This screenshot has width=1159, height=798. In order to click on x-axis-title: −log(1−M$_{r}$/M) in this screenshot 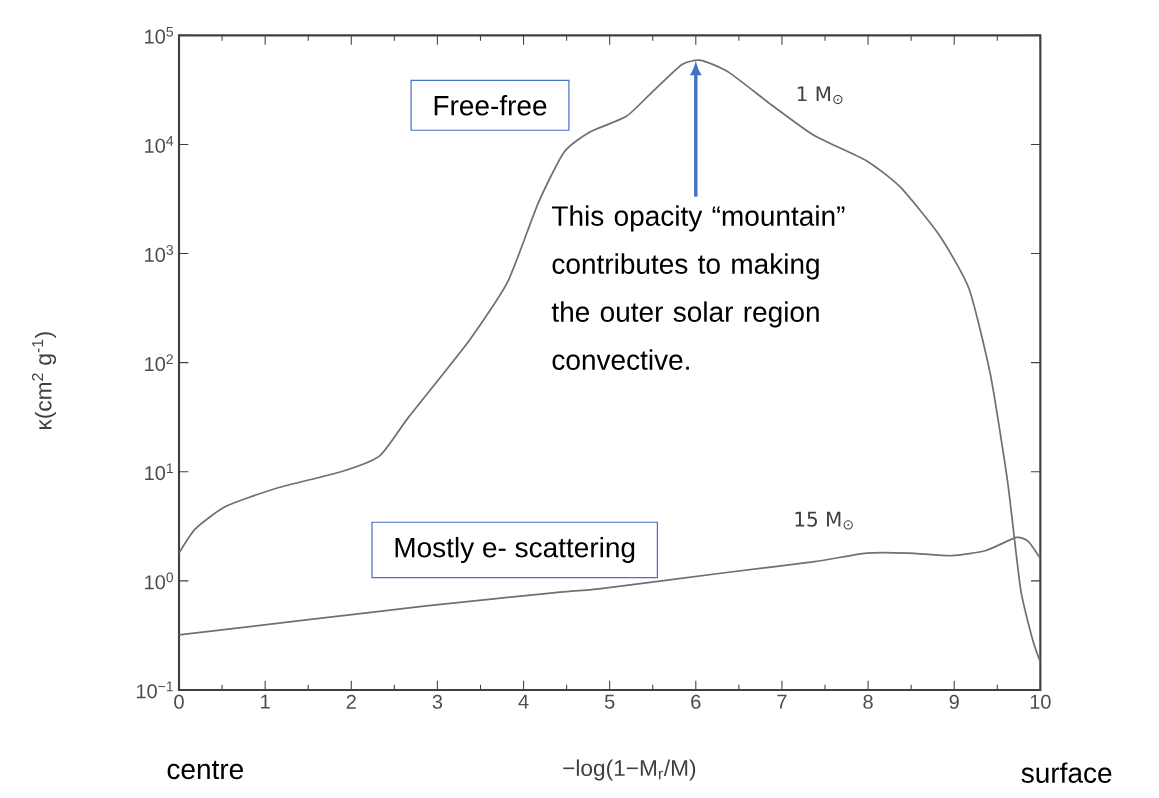, I will do `click(629, 770)`.